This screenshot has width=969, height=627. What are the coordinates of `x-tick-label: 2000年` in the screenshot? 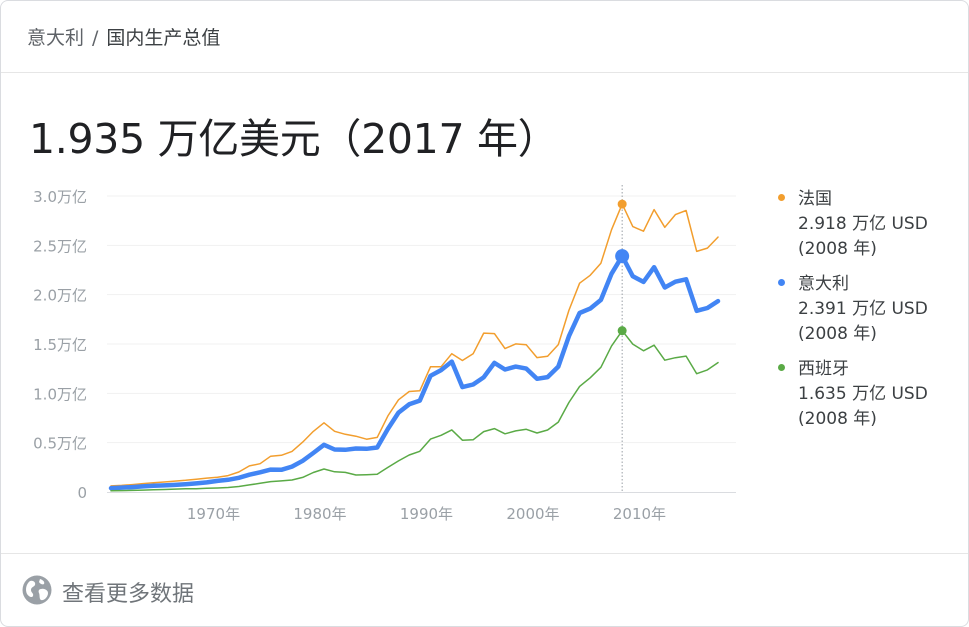 It's located at (532, 514).